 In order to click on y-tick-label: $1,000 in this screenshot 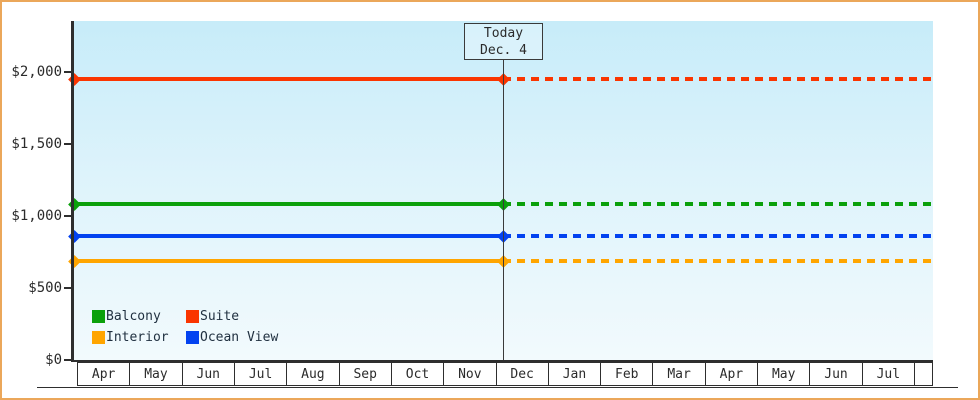, I will do `click(36, 216)`.